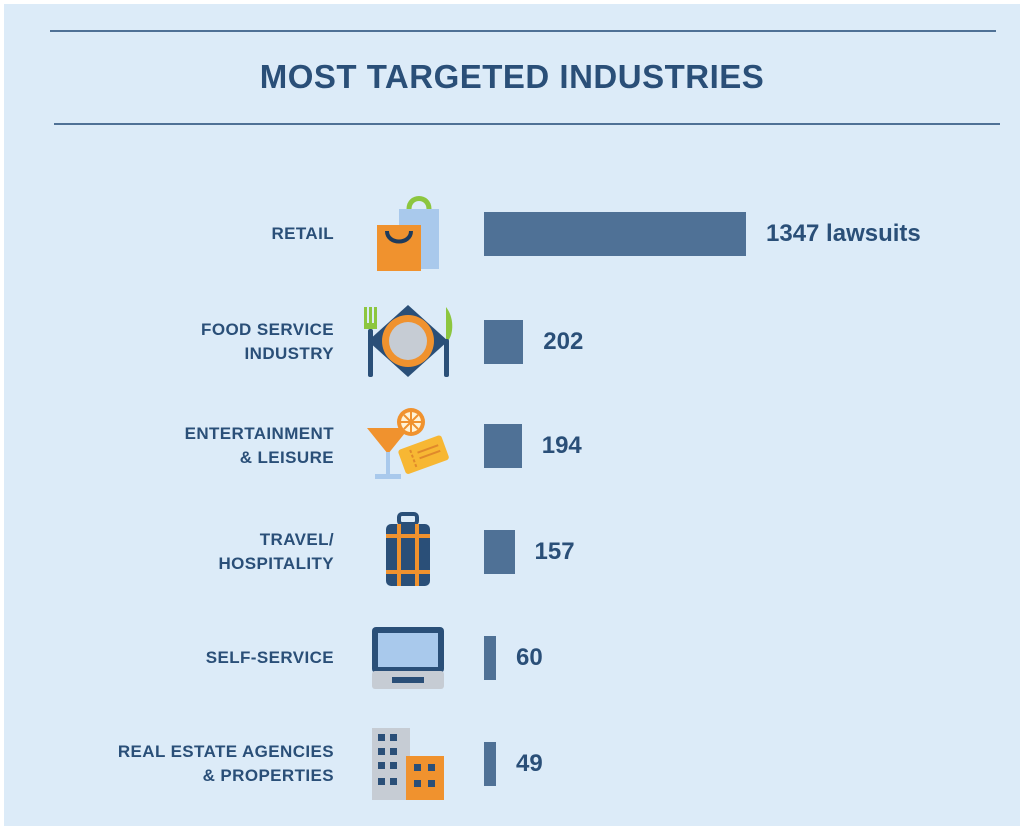 The image size is (1024, 833). What do you see at coordinates (408, 660) in the screenshot?
I see `kiosk-terminal-icon` at bounding box center [408, 660].